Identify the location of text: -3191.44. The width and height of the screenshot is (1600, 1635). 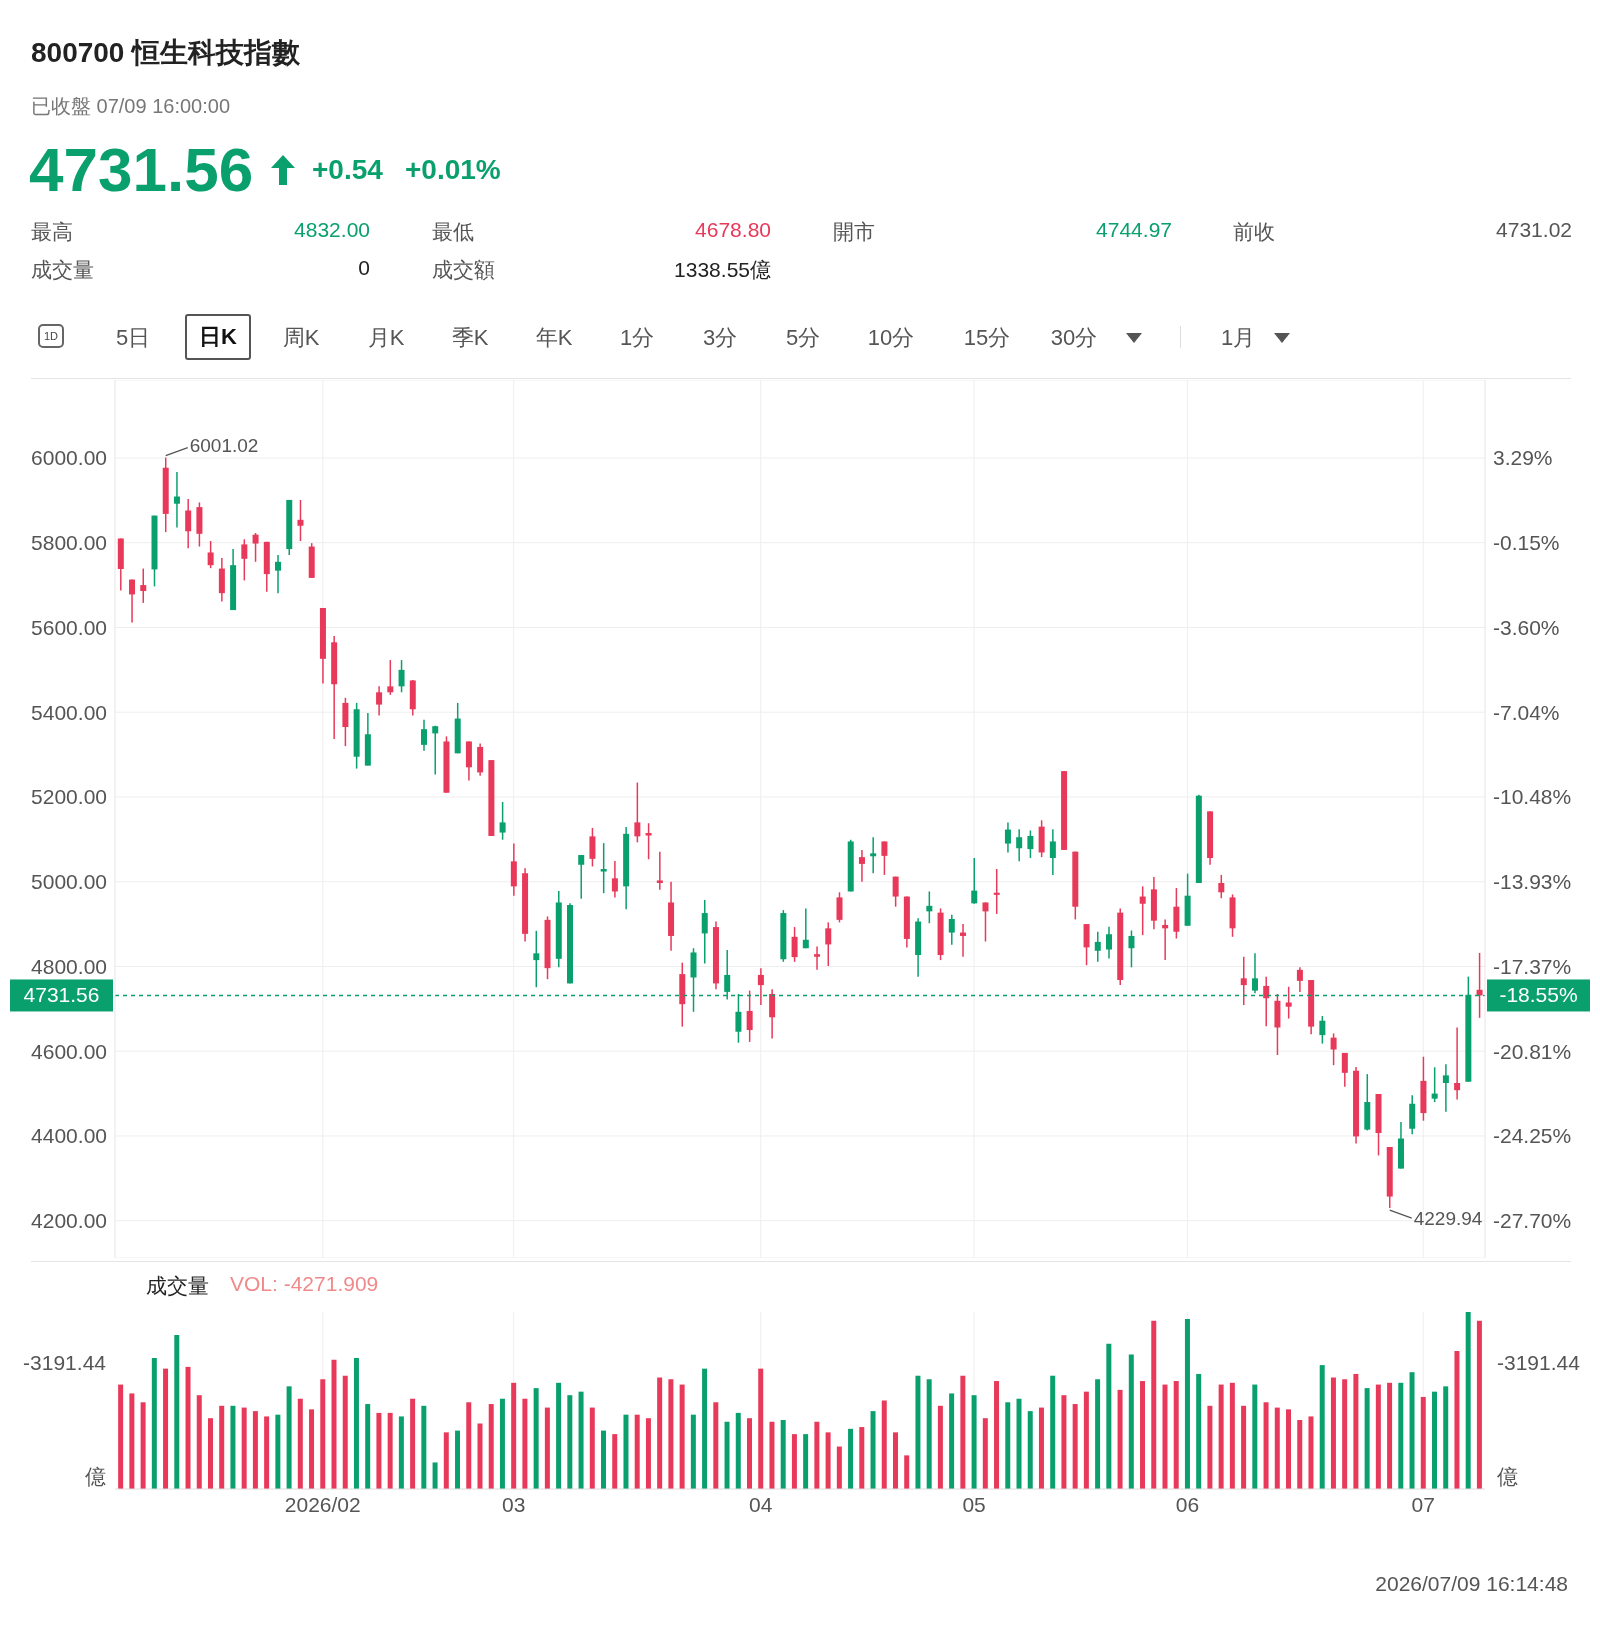
(1538, 1363).